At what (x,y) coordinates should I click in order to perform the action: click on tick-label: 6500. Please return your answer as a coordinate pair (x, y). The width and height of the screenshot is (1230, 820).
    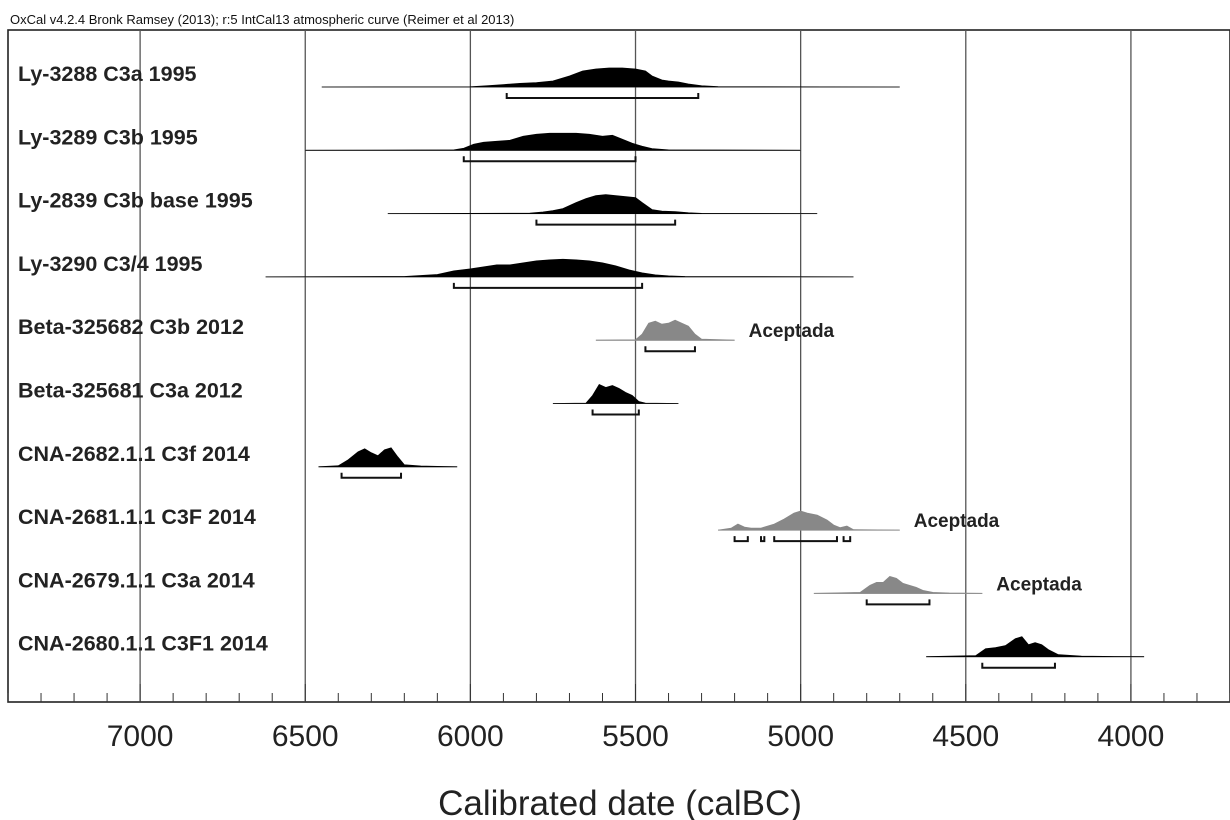
    Looking at the image, I should click on (305, 736).